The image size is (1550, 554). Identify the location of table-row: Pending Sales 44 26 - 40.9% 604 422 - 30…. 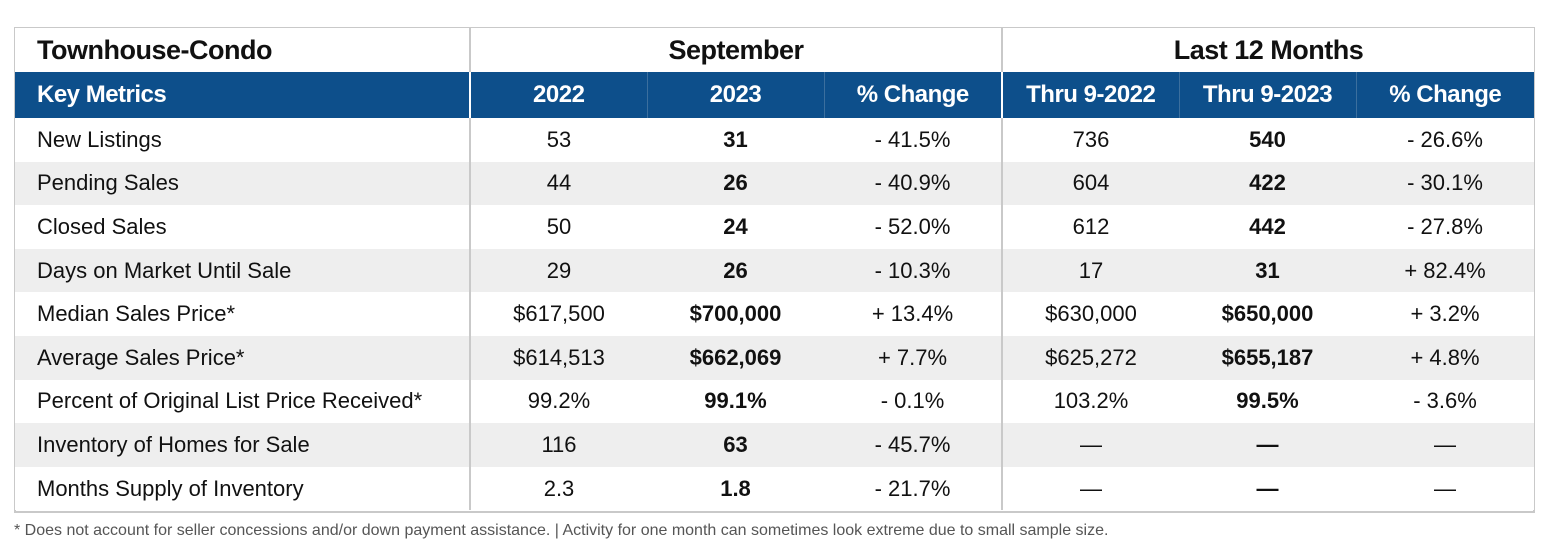
(775, 183).